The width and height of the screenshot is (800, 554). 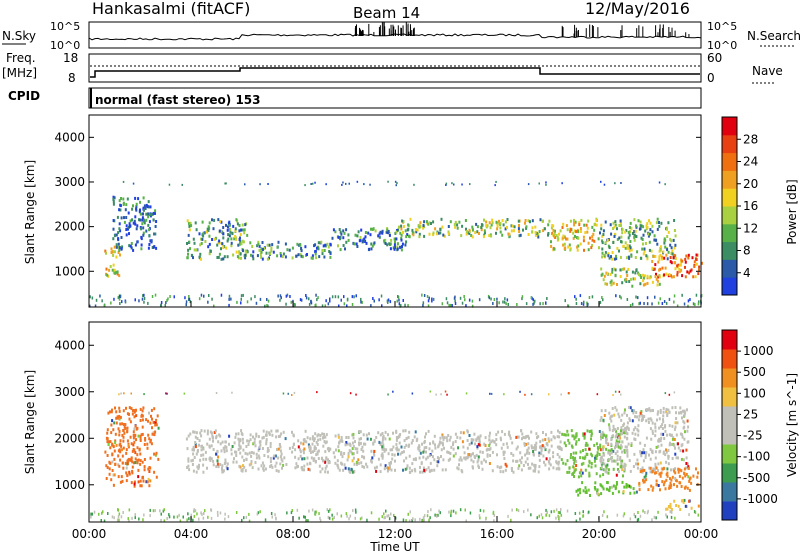 I want to click on x-tick-label: 04:00, so click(x=191, y=534).